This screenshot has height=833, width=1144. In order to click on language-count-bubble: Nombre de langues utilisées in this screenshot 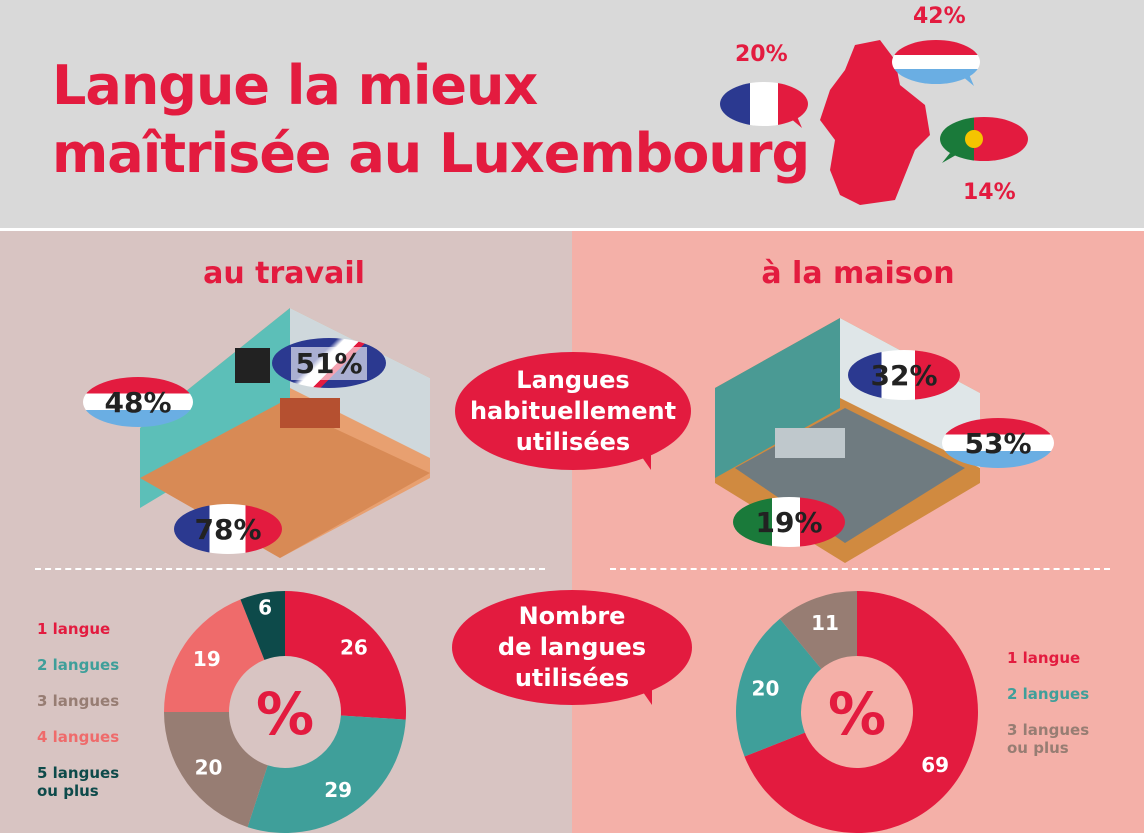, I will do `click(572, 647)`.